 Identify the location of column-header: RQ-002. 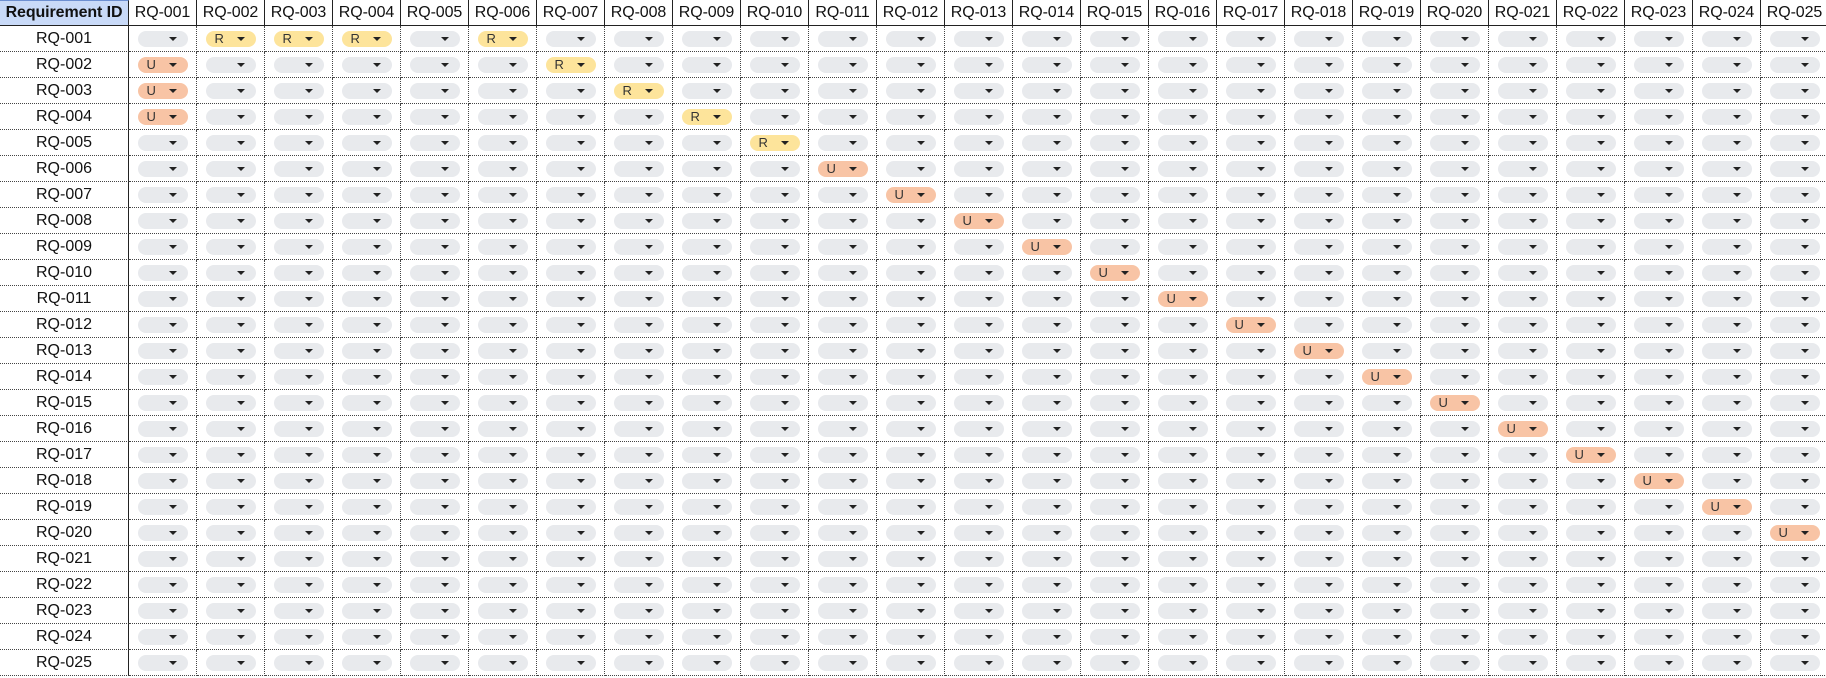
(231, 13).